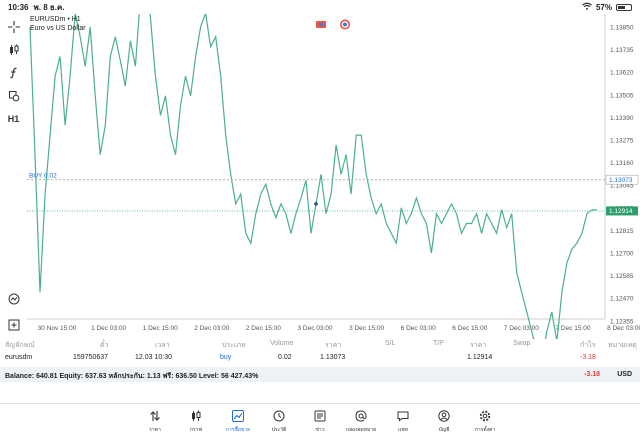  I want to click on one-click-inner, so click(321, 24).